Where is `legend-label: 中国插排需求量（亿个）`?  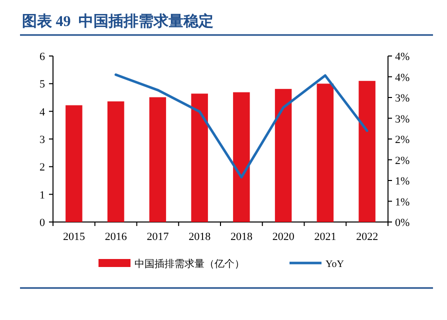
legend-label: 中国插排需求量（亿个） is located at coordinates (189, 264).